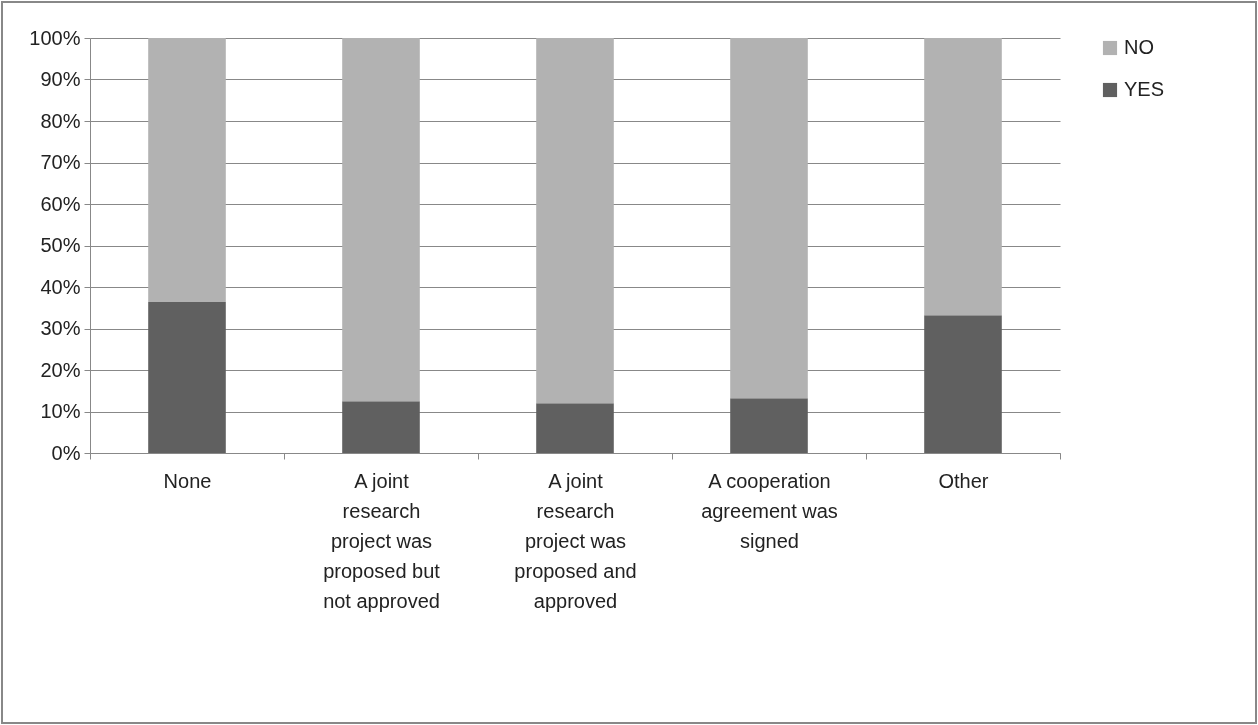 The width and height of the screenshot is (1258, 725). I want to click on y-tick-label: 100%, so click(55, 37).